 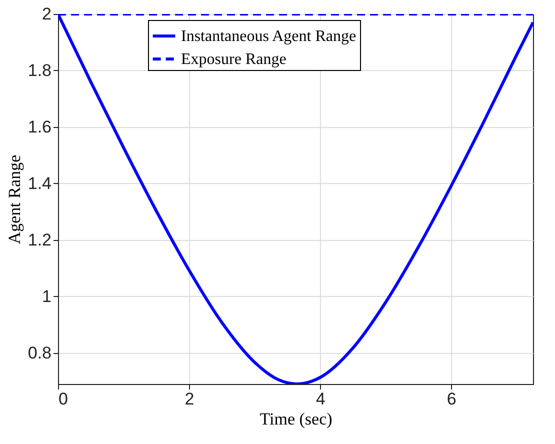 I want to click on y-tick-label: 1.6, so click(x=40, y=126).